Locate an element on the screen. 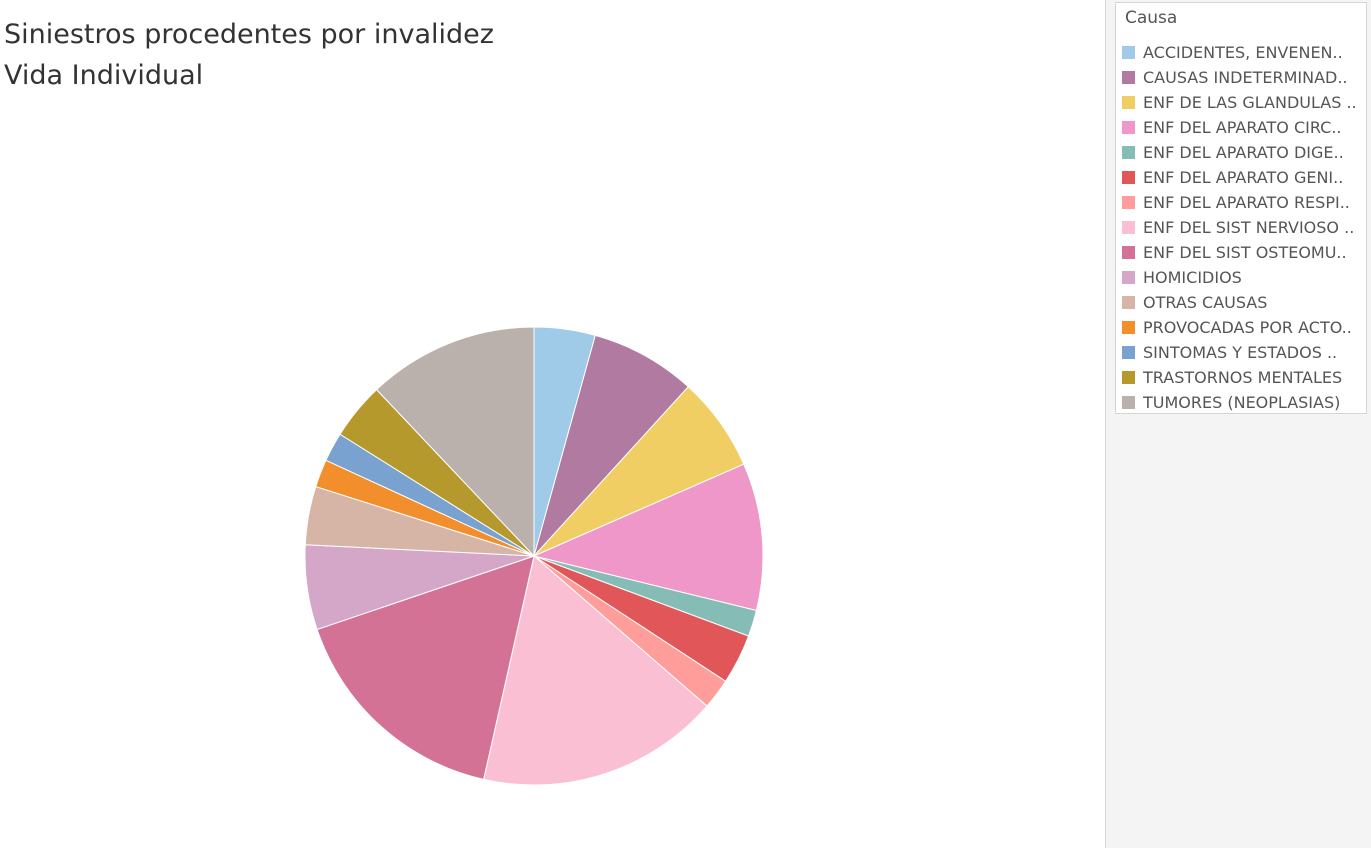 This screenshot has width=1371, height=848. legend-label: ACCIDENTES, ENVENEN.. is located at coordinates (1243, 52).